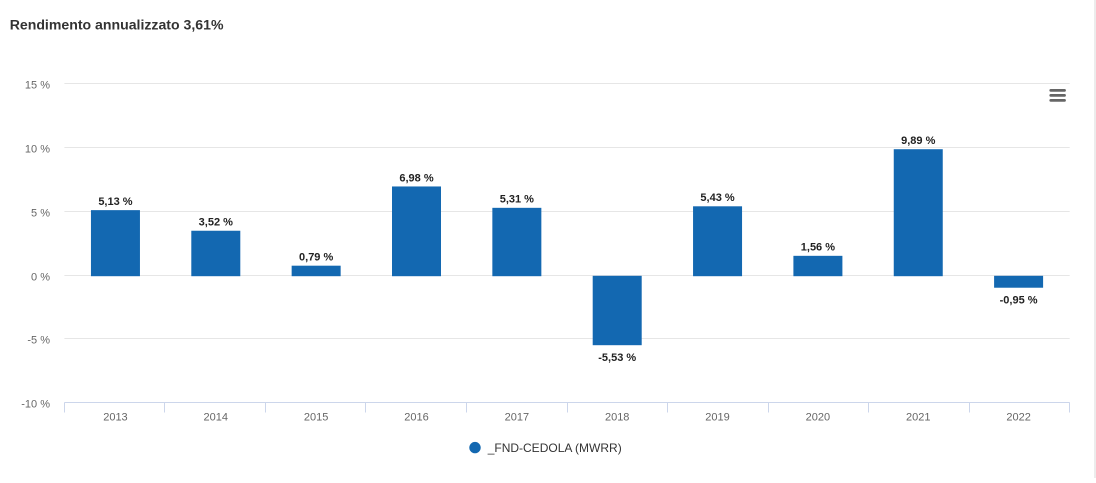 The height and width of the screenshot is (483, 1096). What do you see at coordinates (918, 417) in the screenshot?
I see `svg-text: 2021` at bounding box center [918, 417].